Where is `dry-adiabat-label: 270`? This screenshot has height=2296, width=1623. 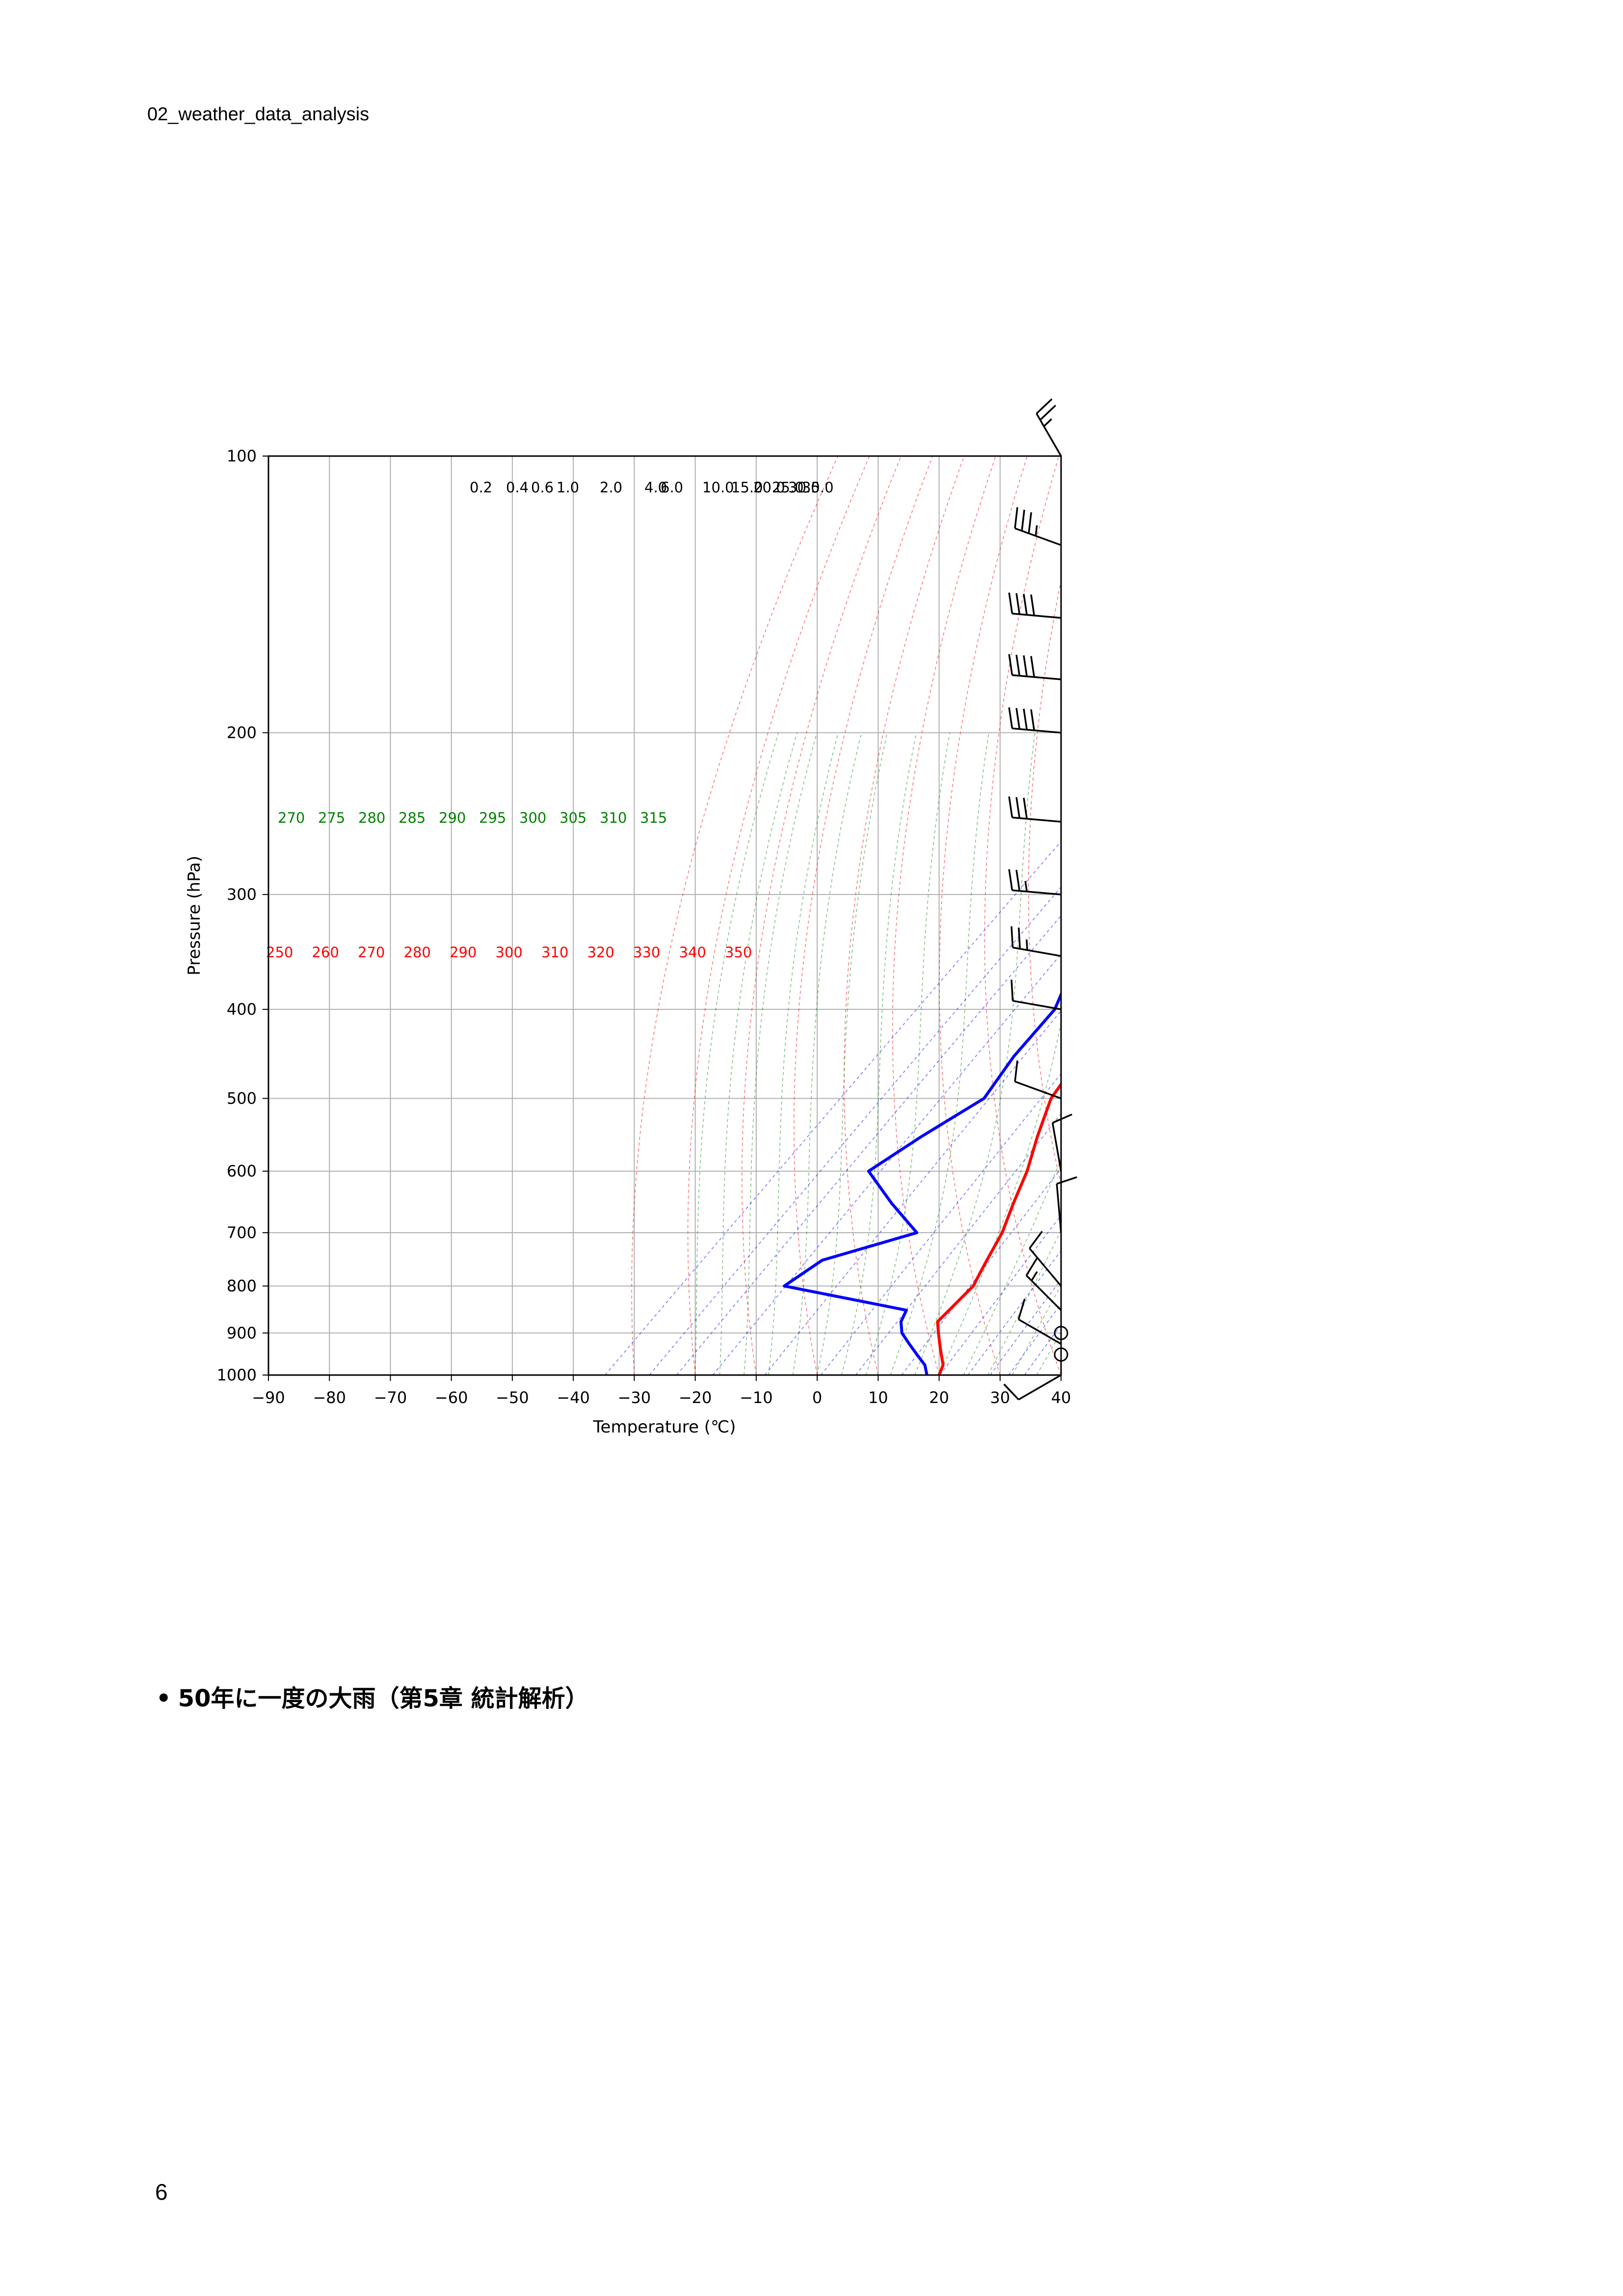 dry-adiabat-label: 270 is located at coordinates (371, 952).